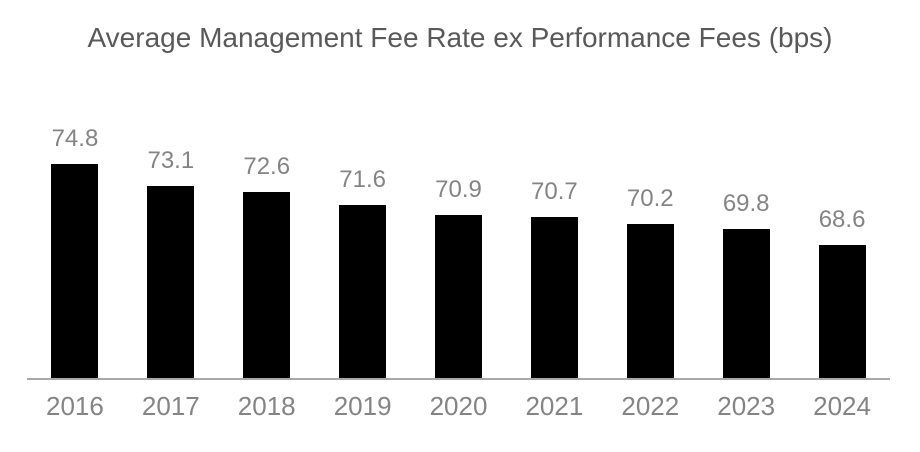  Describe the element at coordinates (554, 406) in the screenshot. I see `x-axis-tick-label: 2021` at that location.